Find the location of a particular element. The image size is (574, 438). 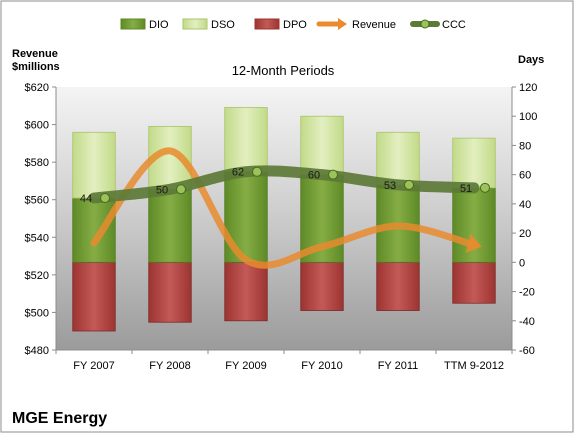

right-tick-label: 120 is located at coordinates (528, 88).